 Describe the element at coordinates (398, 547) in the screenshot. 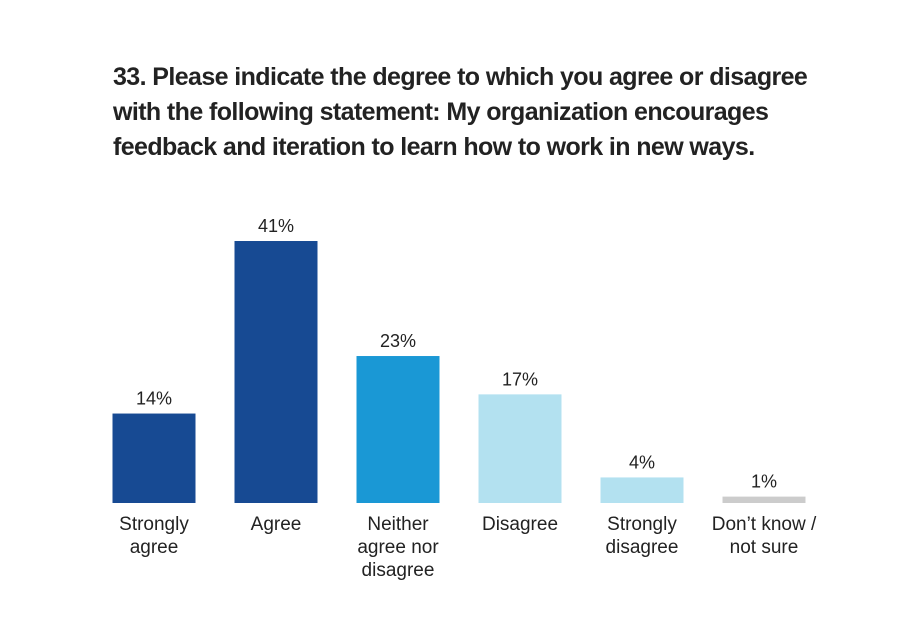

I see `category-label: Neither agree nor disagree` at that location.